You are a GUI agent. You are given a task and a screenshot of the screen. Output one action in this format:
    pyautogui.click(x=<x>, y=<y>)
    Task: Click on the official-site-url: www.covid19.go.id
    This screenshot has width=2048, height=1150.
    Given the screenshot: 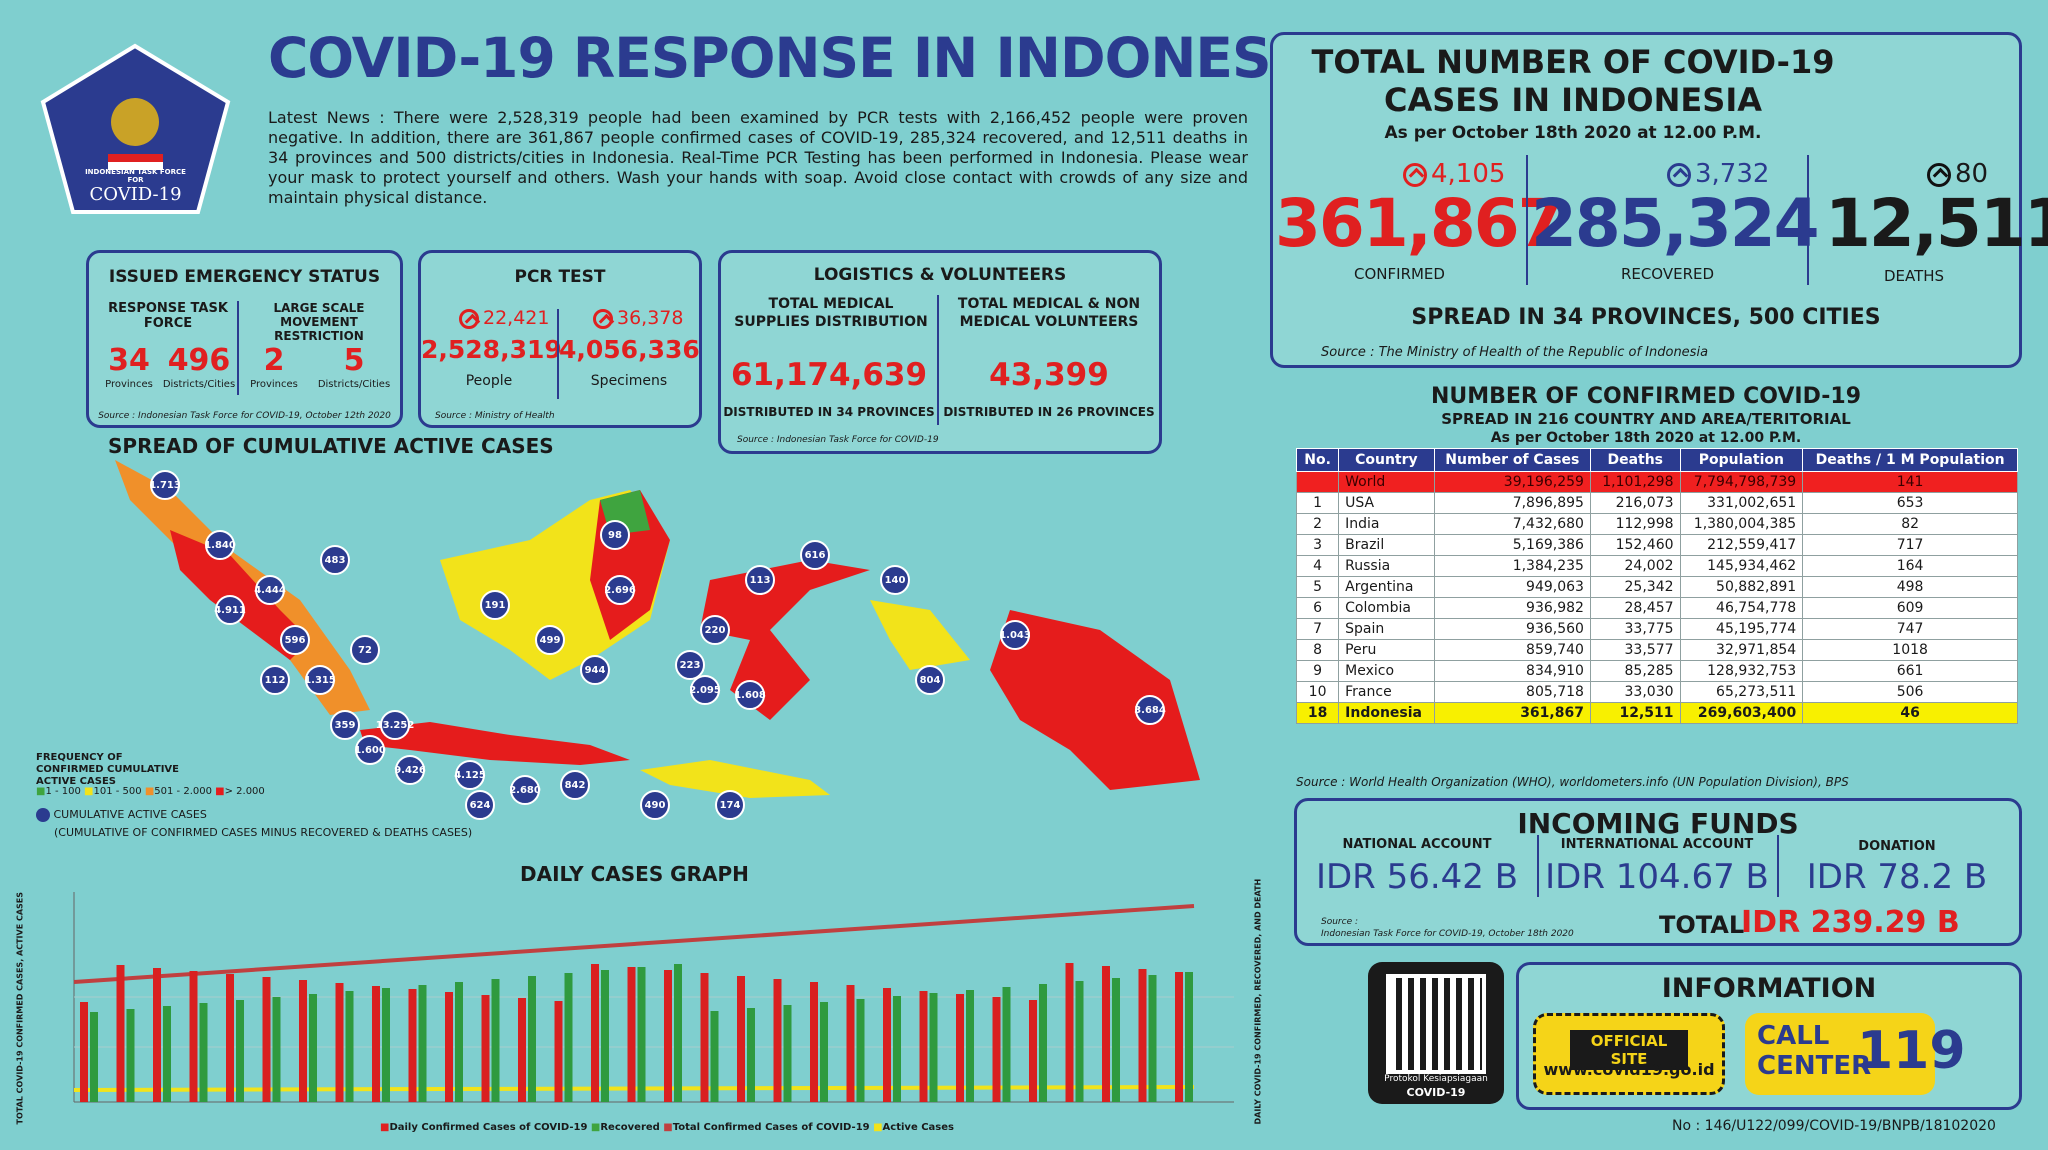 What is the action you would take?
    pyautogui.click(x=1629, y=1069)
    